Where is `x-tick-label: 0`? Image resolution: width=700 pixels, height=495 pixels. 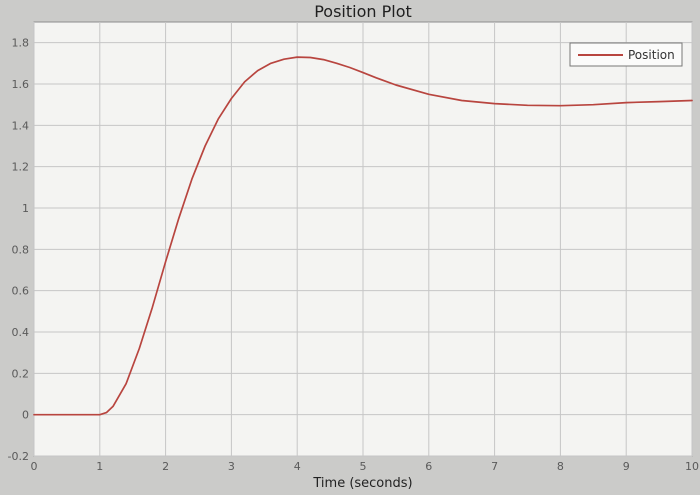
x-tick-label: 0 is located at coordinates (34, 466).